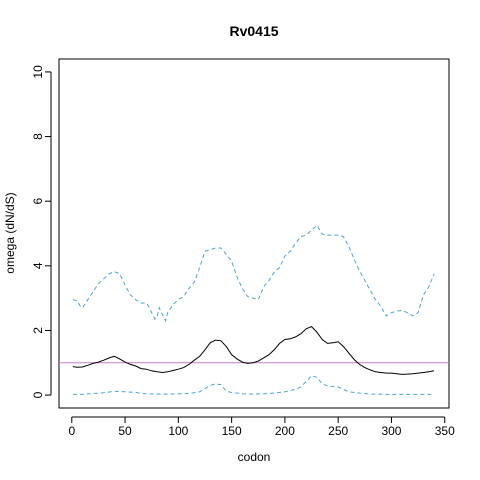 The width and height of the screenshot is (480, 480). Describe the element at coordinates (38, 201) in the screenshot. I see `y-tick-label: 6` at that location.